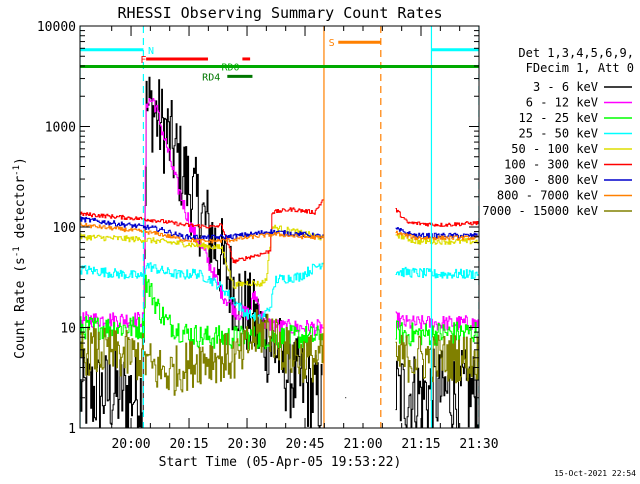 The height and width of the screenshot is (484, 640). Describe the element at coordinates (231, 68) in the screenshot. I see `mode-label-rd0: RD0` at that location.